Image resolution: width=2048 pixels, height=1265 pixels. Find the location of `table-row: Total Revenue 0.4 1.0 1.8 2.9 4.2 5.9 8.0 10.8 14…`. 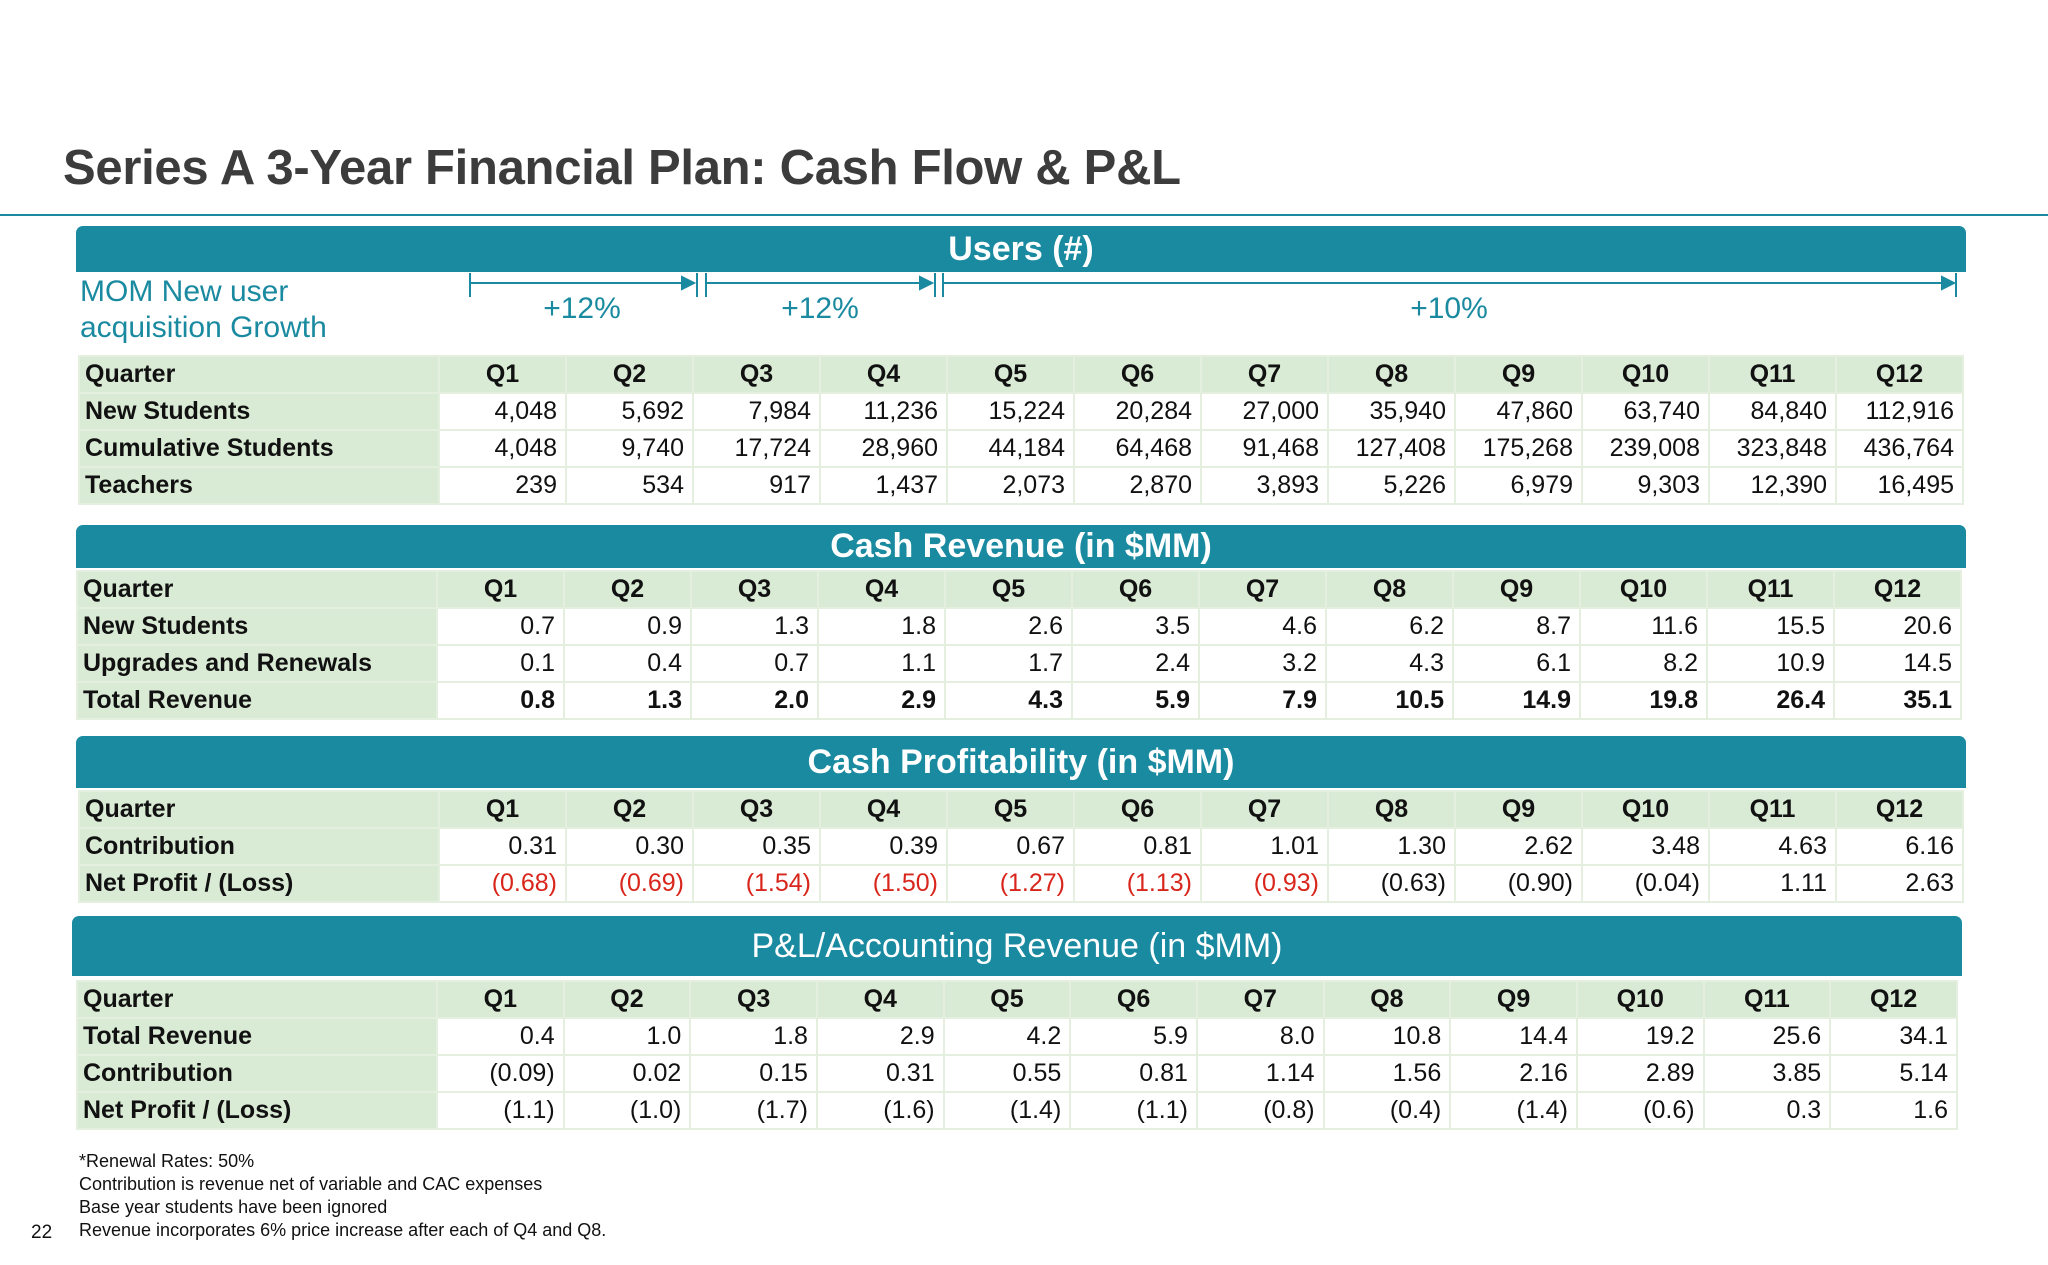

table-row: Total Revenue 0.4 1.0 1.8 2.9 4.2 5.9 8.0 10.8 14… is located at coordinates (1017, 1036).